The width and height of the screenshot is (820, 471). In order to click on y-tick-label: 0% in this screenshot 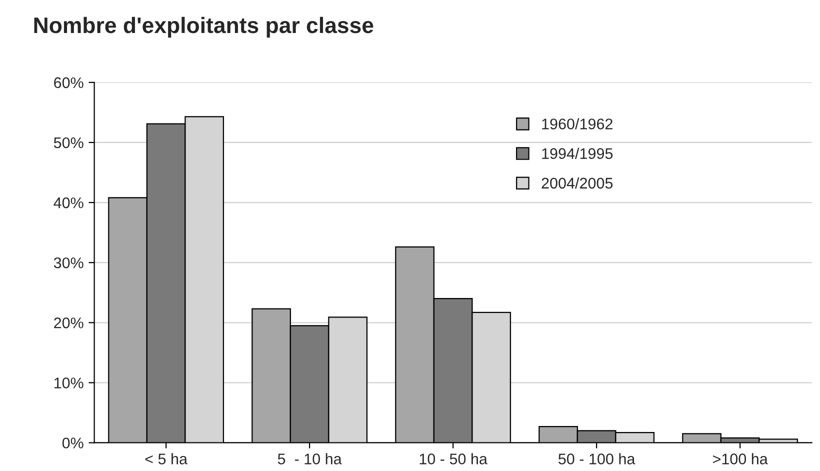, I will do `click(73, 443)`.